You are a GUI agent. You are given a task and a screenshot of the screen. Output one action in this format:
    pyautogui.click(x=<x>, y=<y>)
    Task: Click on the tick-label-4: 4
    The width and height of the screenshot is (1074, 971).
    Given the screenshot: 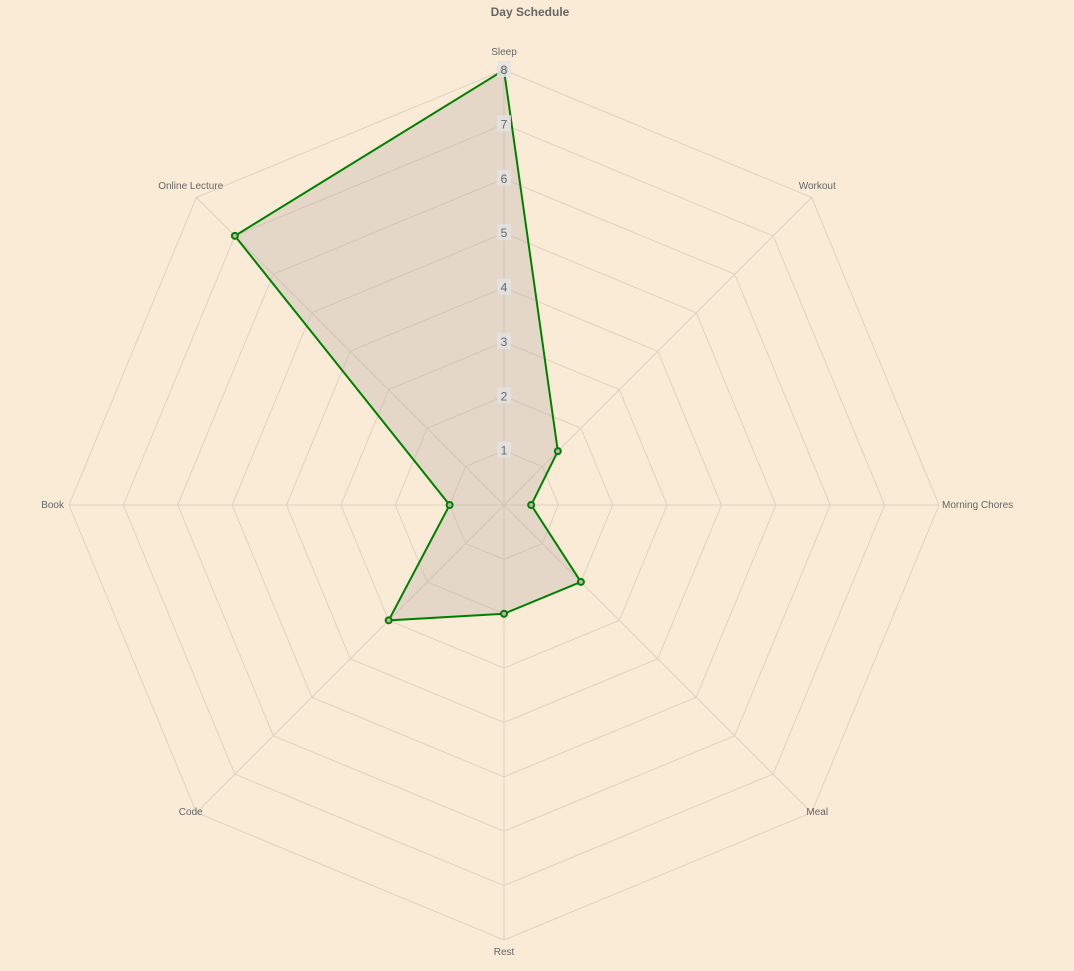 What is the action you would take?
    pyautogui.click(x=504, y=288)
    